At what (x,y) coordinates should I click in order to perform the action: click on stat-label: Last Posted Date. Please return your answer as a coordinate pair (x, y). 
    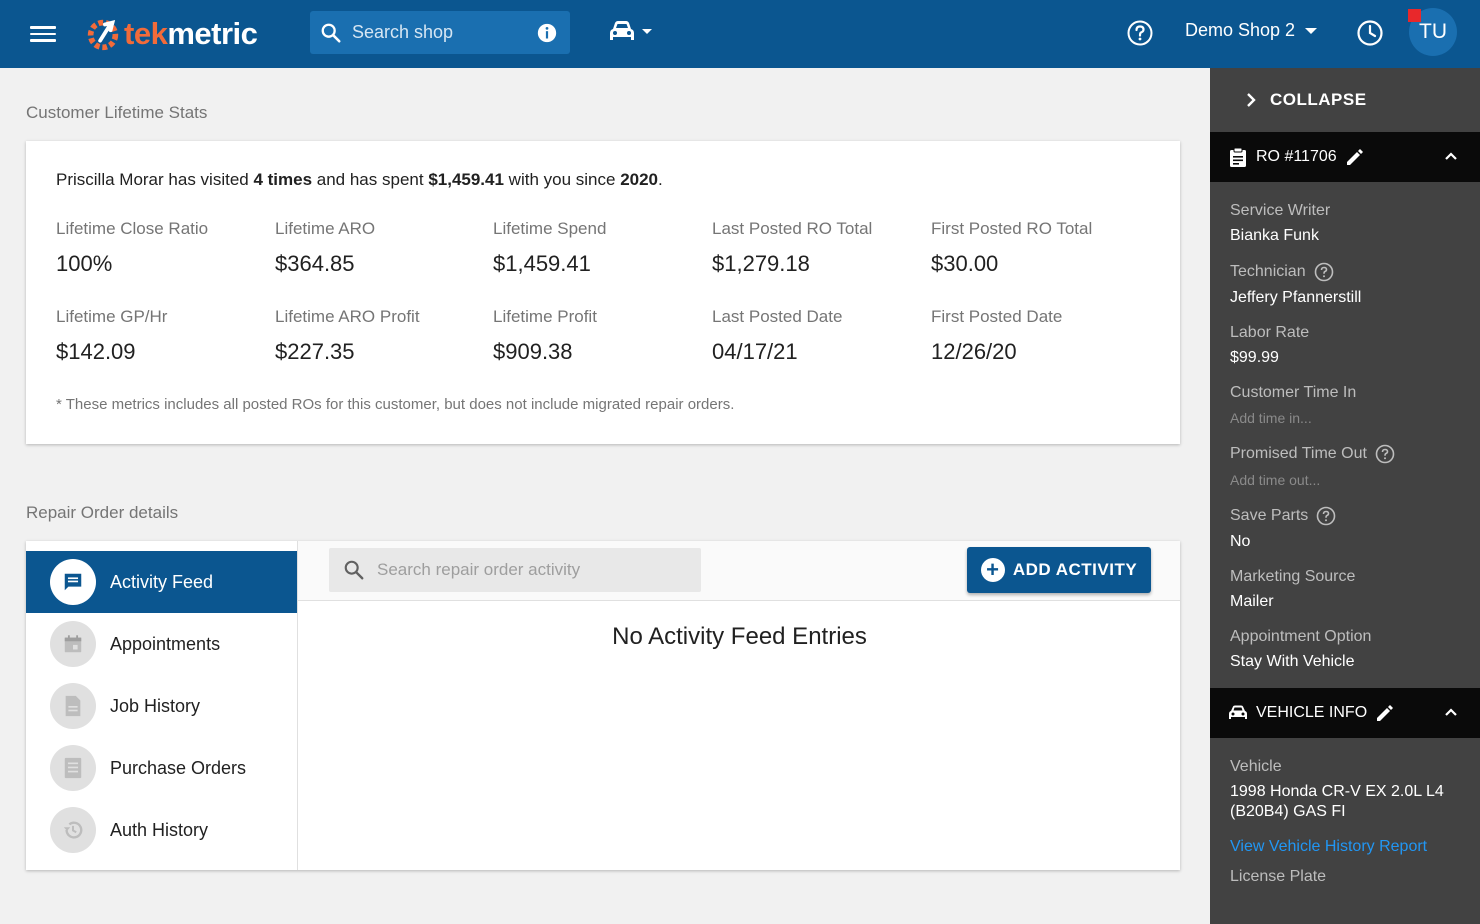
    Looking at the image, I should click on (777, 316).